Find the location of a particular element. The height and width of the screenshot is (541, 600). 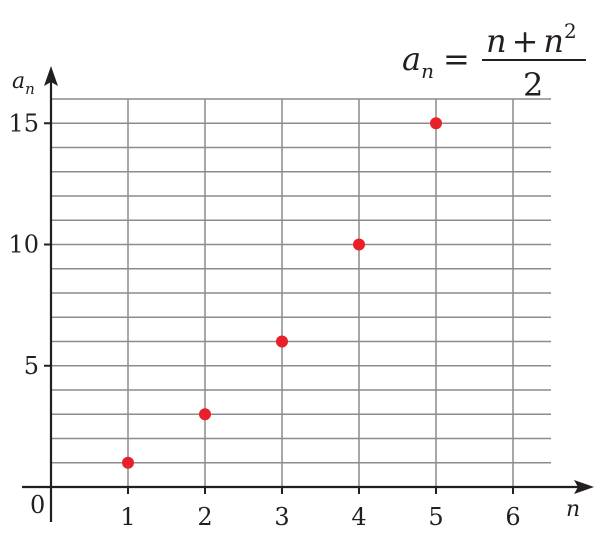

y-axis-arrow is located at coordinates (51, 76).